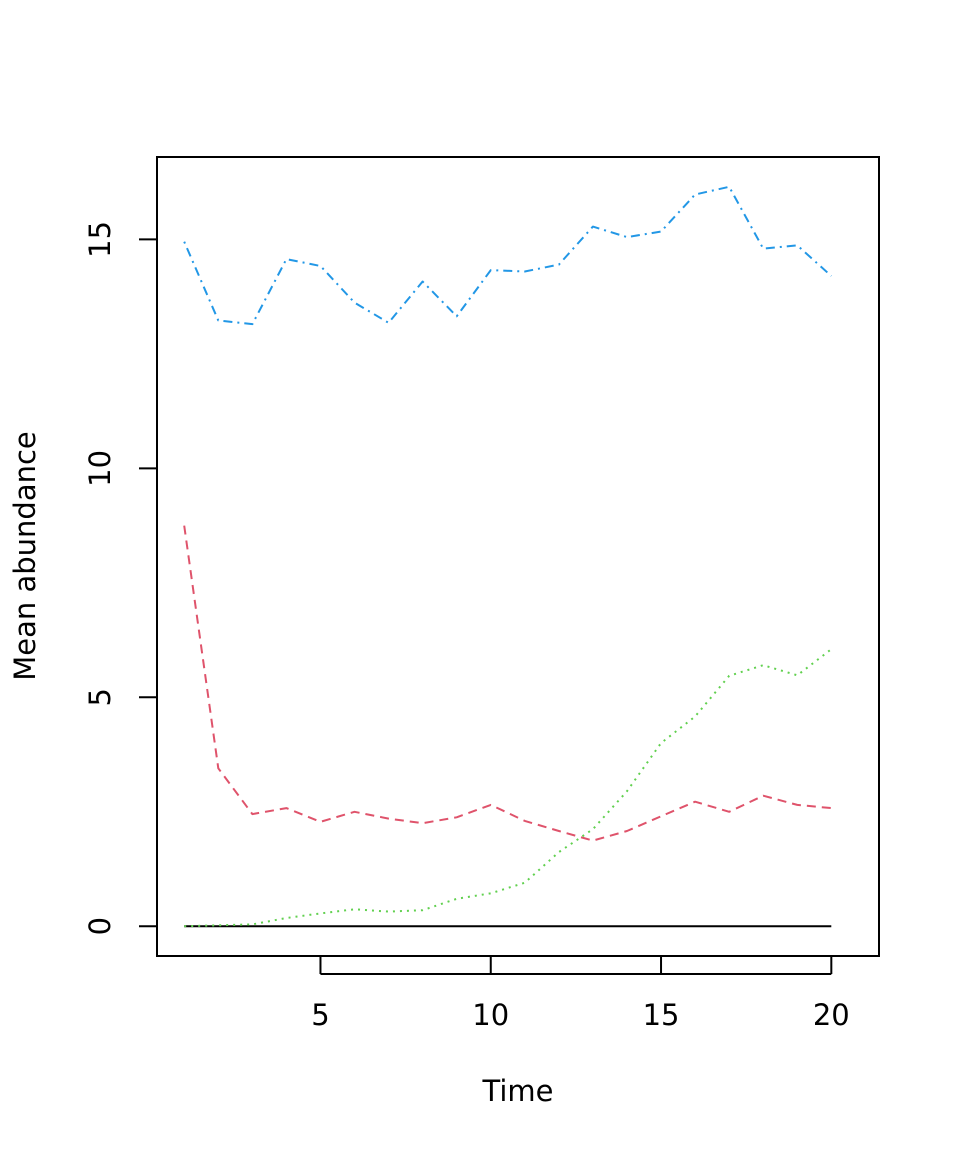 The image size is (960, 1152). I want to click on x-tick-label: 15, so click(661, 1015).